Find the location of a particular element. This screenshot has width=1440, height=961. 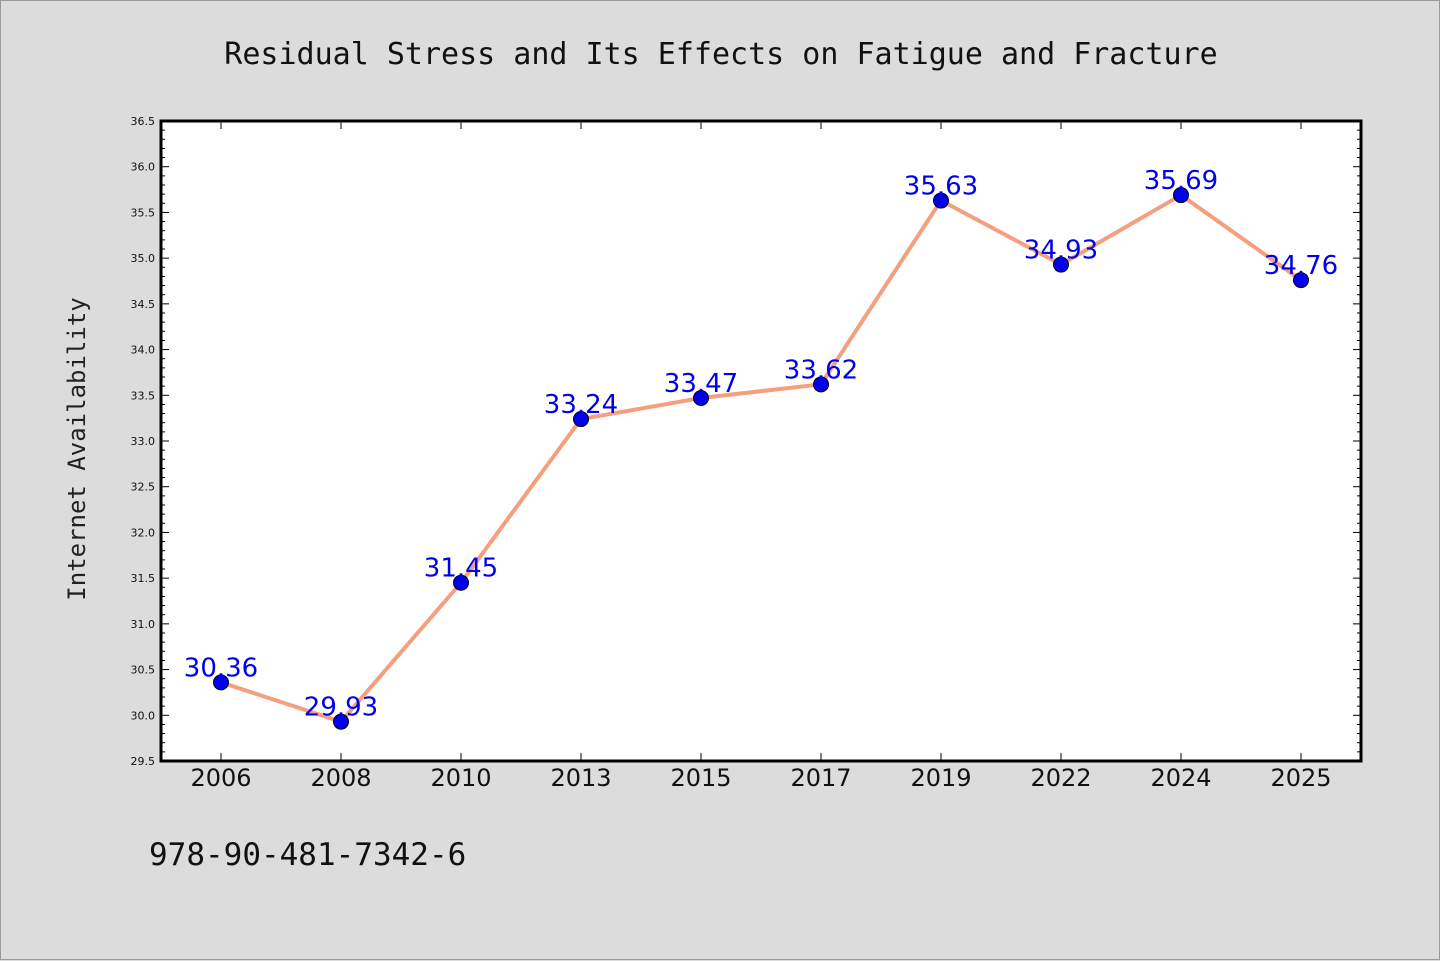

x-tick-label: 2025 is located at coordinates (1300, 778).